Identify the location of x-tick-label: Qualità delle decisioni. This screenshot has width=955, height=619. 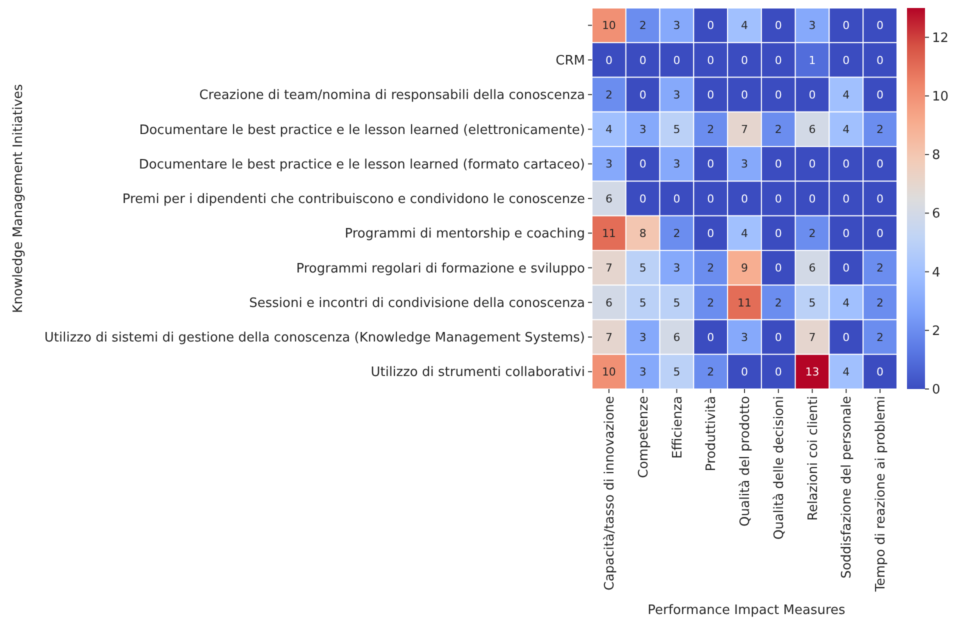
(779, 468).